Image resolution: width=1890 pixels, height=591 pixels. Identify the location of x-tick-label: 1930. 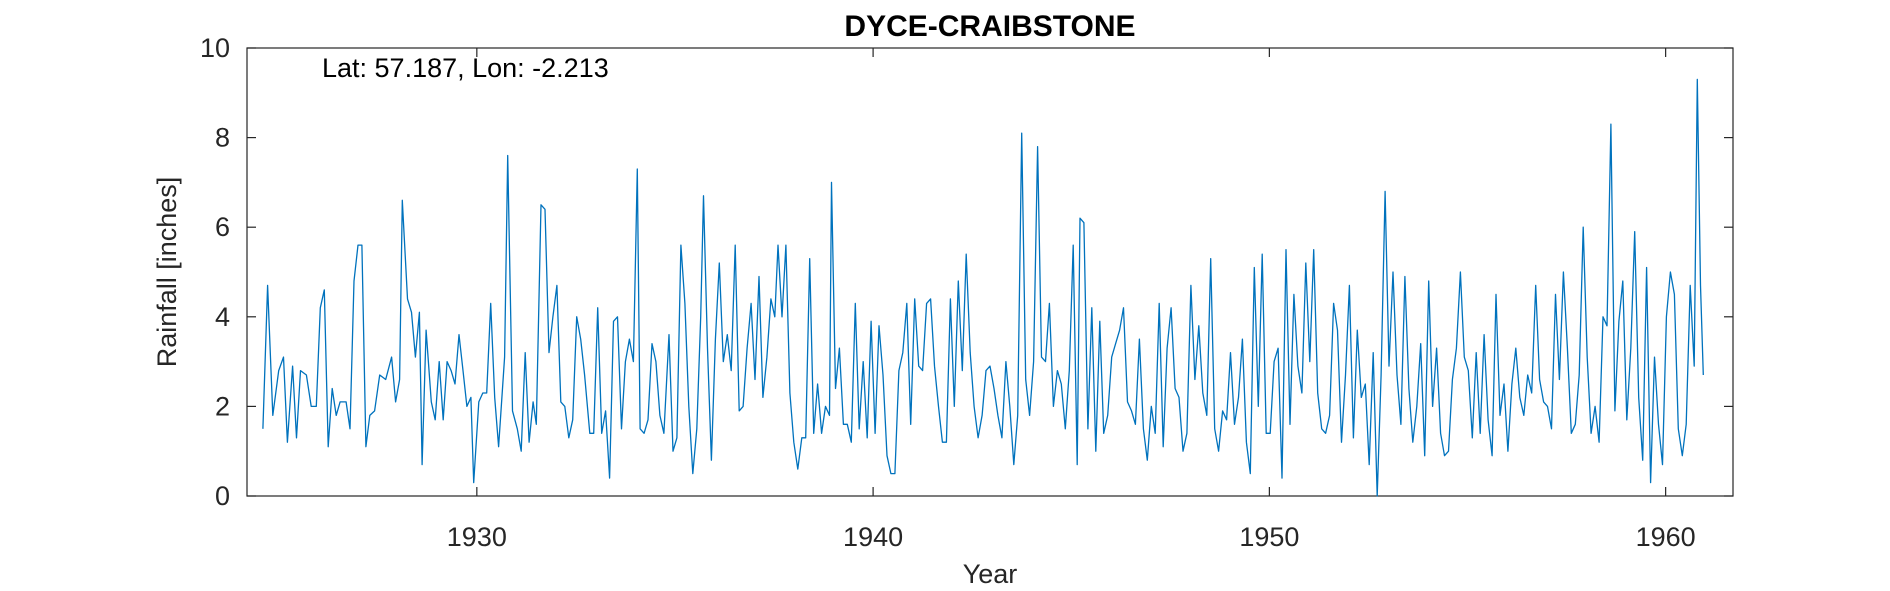
(477, 537).